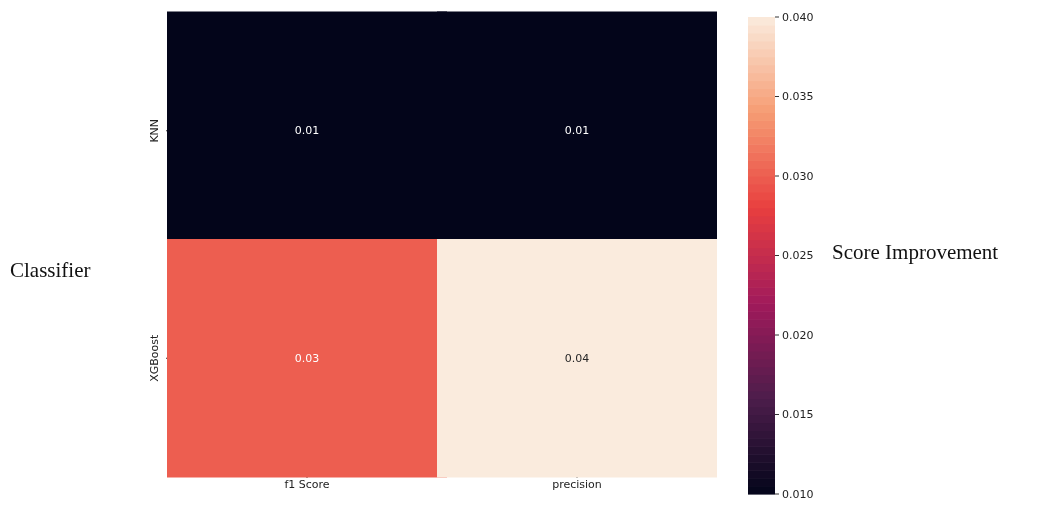 The height and width of the screenshot is (516, 1049). Describe the element at coordinates (798, 335) in the screenshot. I see `color-bar-label: 0.020` at that location.